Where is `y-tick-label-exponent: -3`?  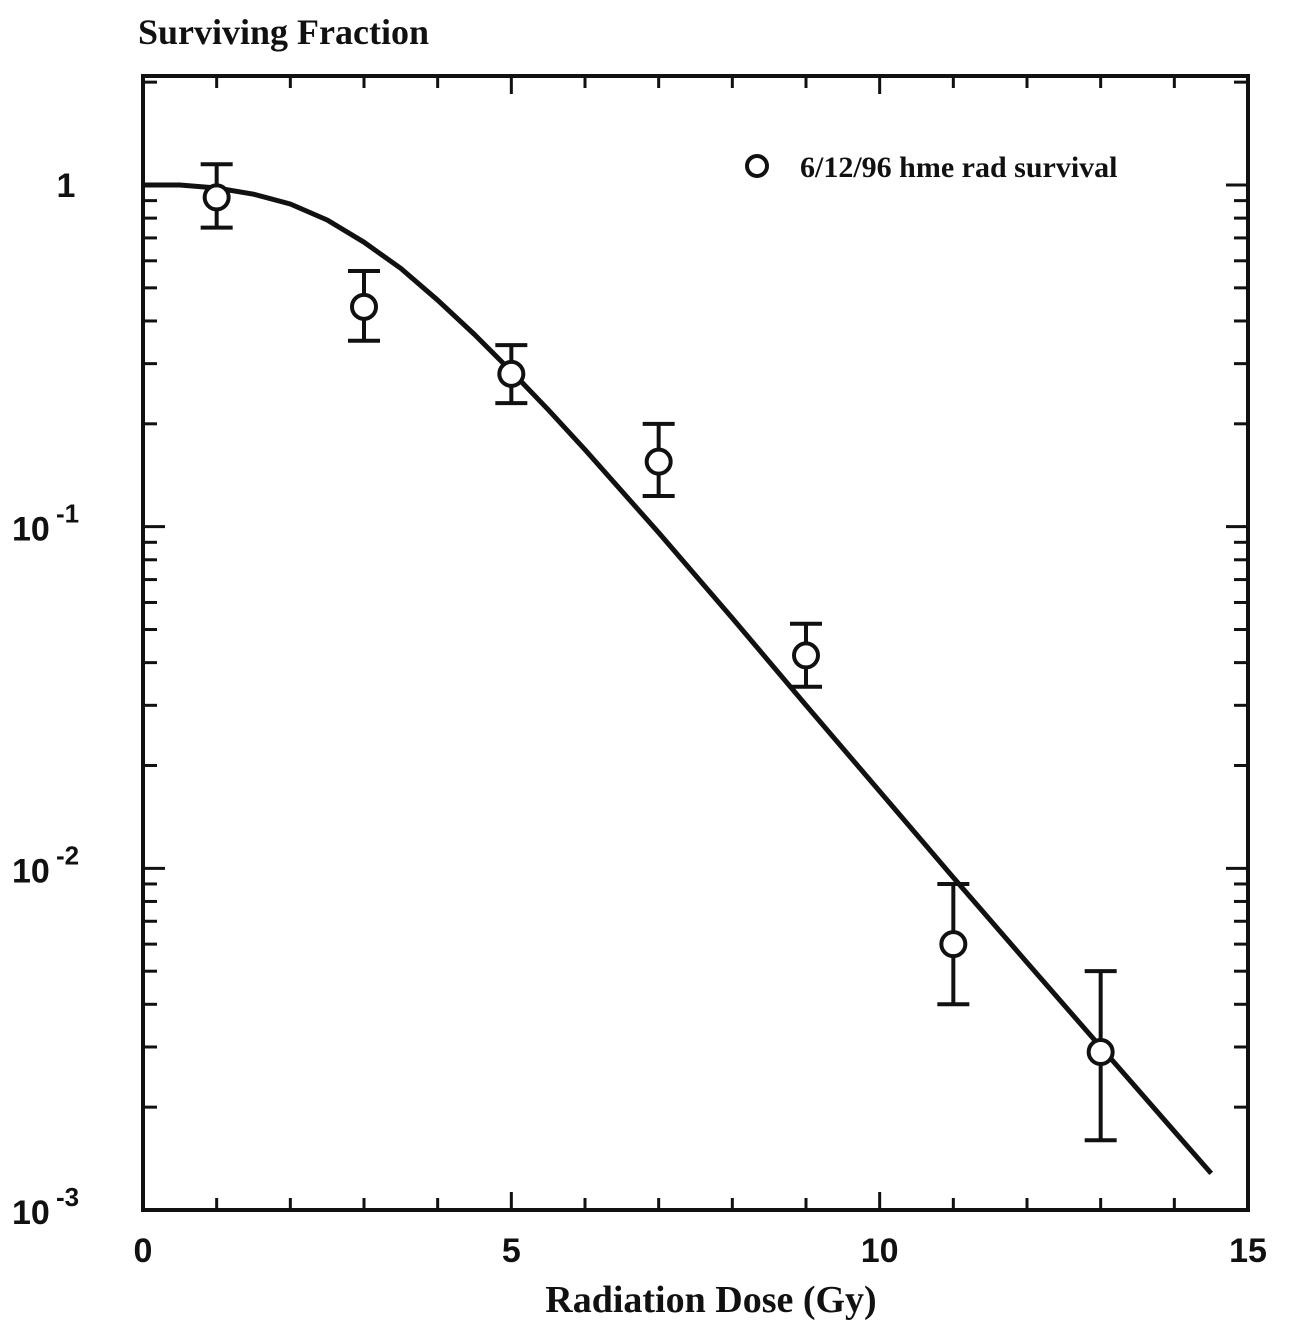 y-tick-label-exponent: -3 is located at coordinates (67, 1197).